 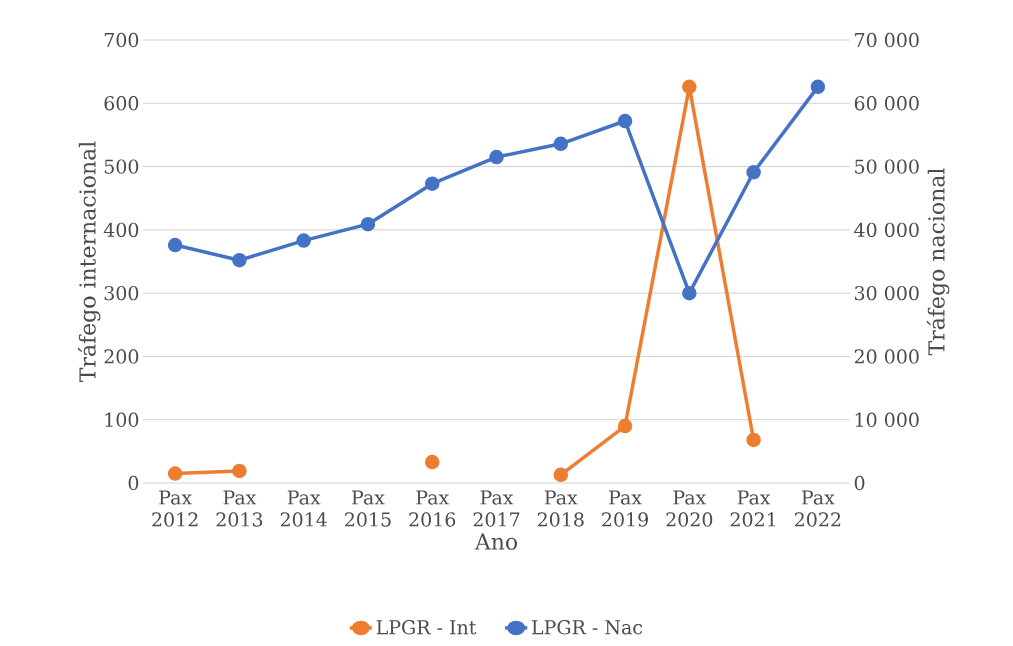 What do you see at coordinates (886, 103) in the screenshot?
I see `y2-tick-label: 60 000` at bounding box center [886, 103].